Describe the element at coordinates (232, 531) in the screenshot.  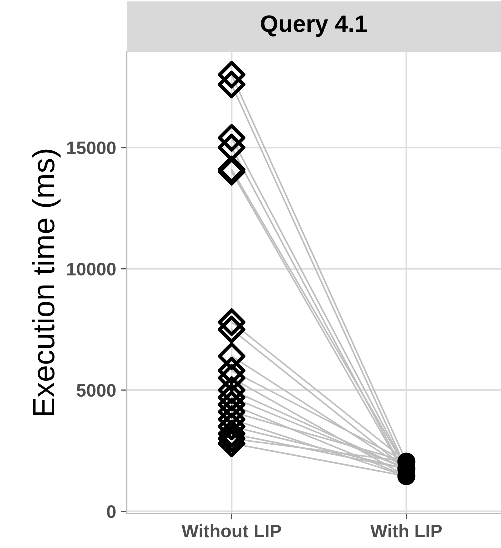
I see `x-tick-label: Without LIP` at that location.